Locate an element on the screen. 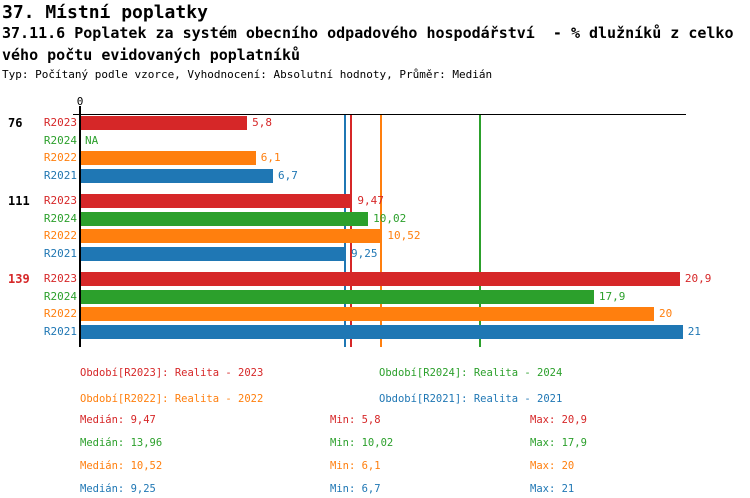 The width and height of the screenshot is (750, 498). group-label: 111 is located at coordinates (19, 201).